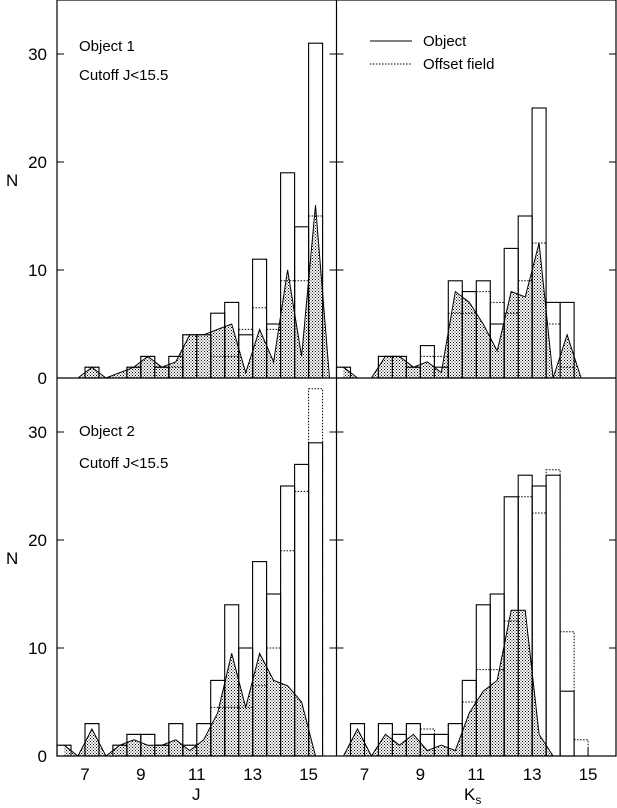 The width and height of the screenshot is (617, 808). Describe the element at coordinates (432, 53) in the screenshot. I see `legend: Object Offset field` at that location.